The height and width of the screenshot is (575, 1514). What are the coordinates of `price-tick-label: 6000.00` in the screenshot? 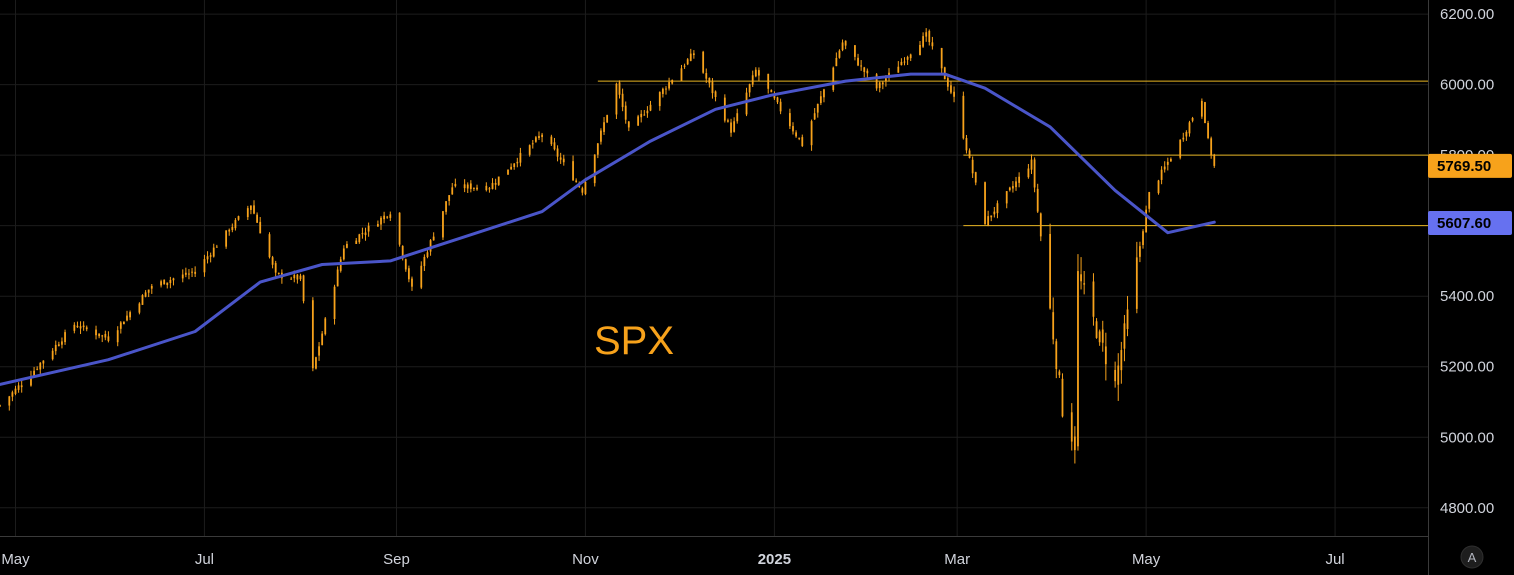 It's located at (1467, 85).